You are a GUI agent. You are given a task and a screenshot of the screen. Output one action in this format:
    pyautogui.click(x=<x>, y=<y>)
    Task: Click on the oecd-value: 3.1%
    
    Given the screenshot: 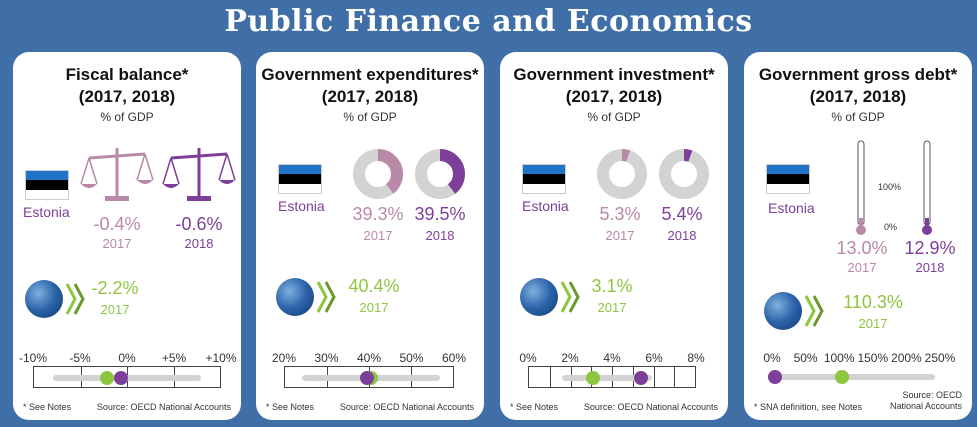 What is the action you would take?
    pyautogui.click(x=612, y=286)
    